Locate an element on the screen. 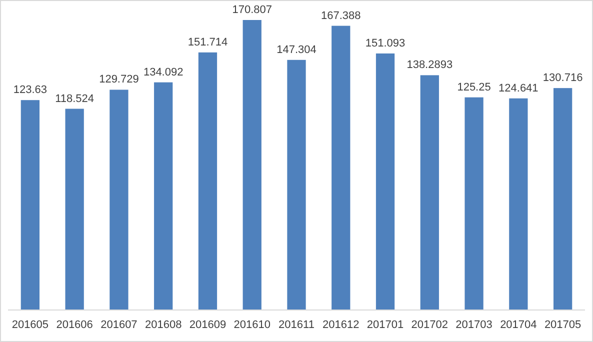 The image size is (593, 342). x-tick-label: 201607 is located at coordinates (119, 325).